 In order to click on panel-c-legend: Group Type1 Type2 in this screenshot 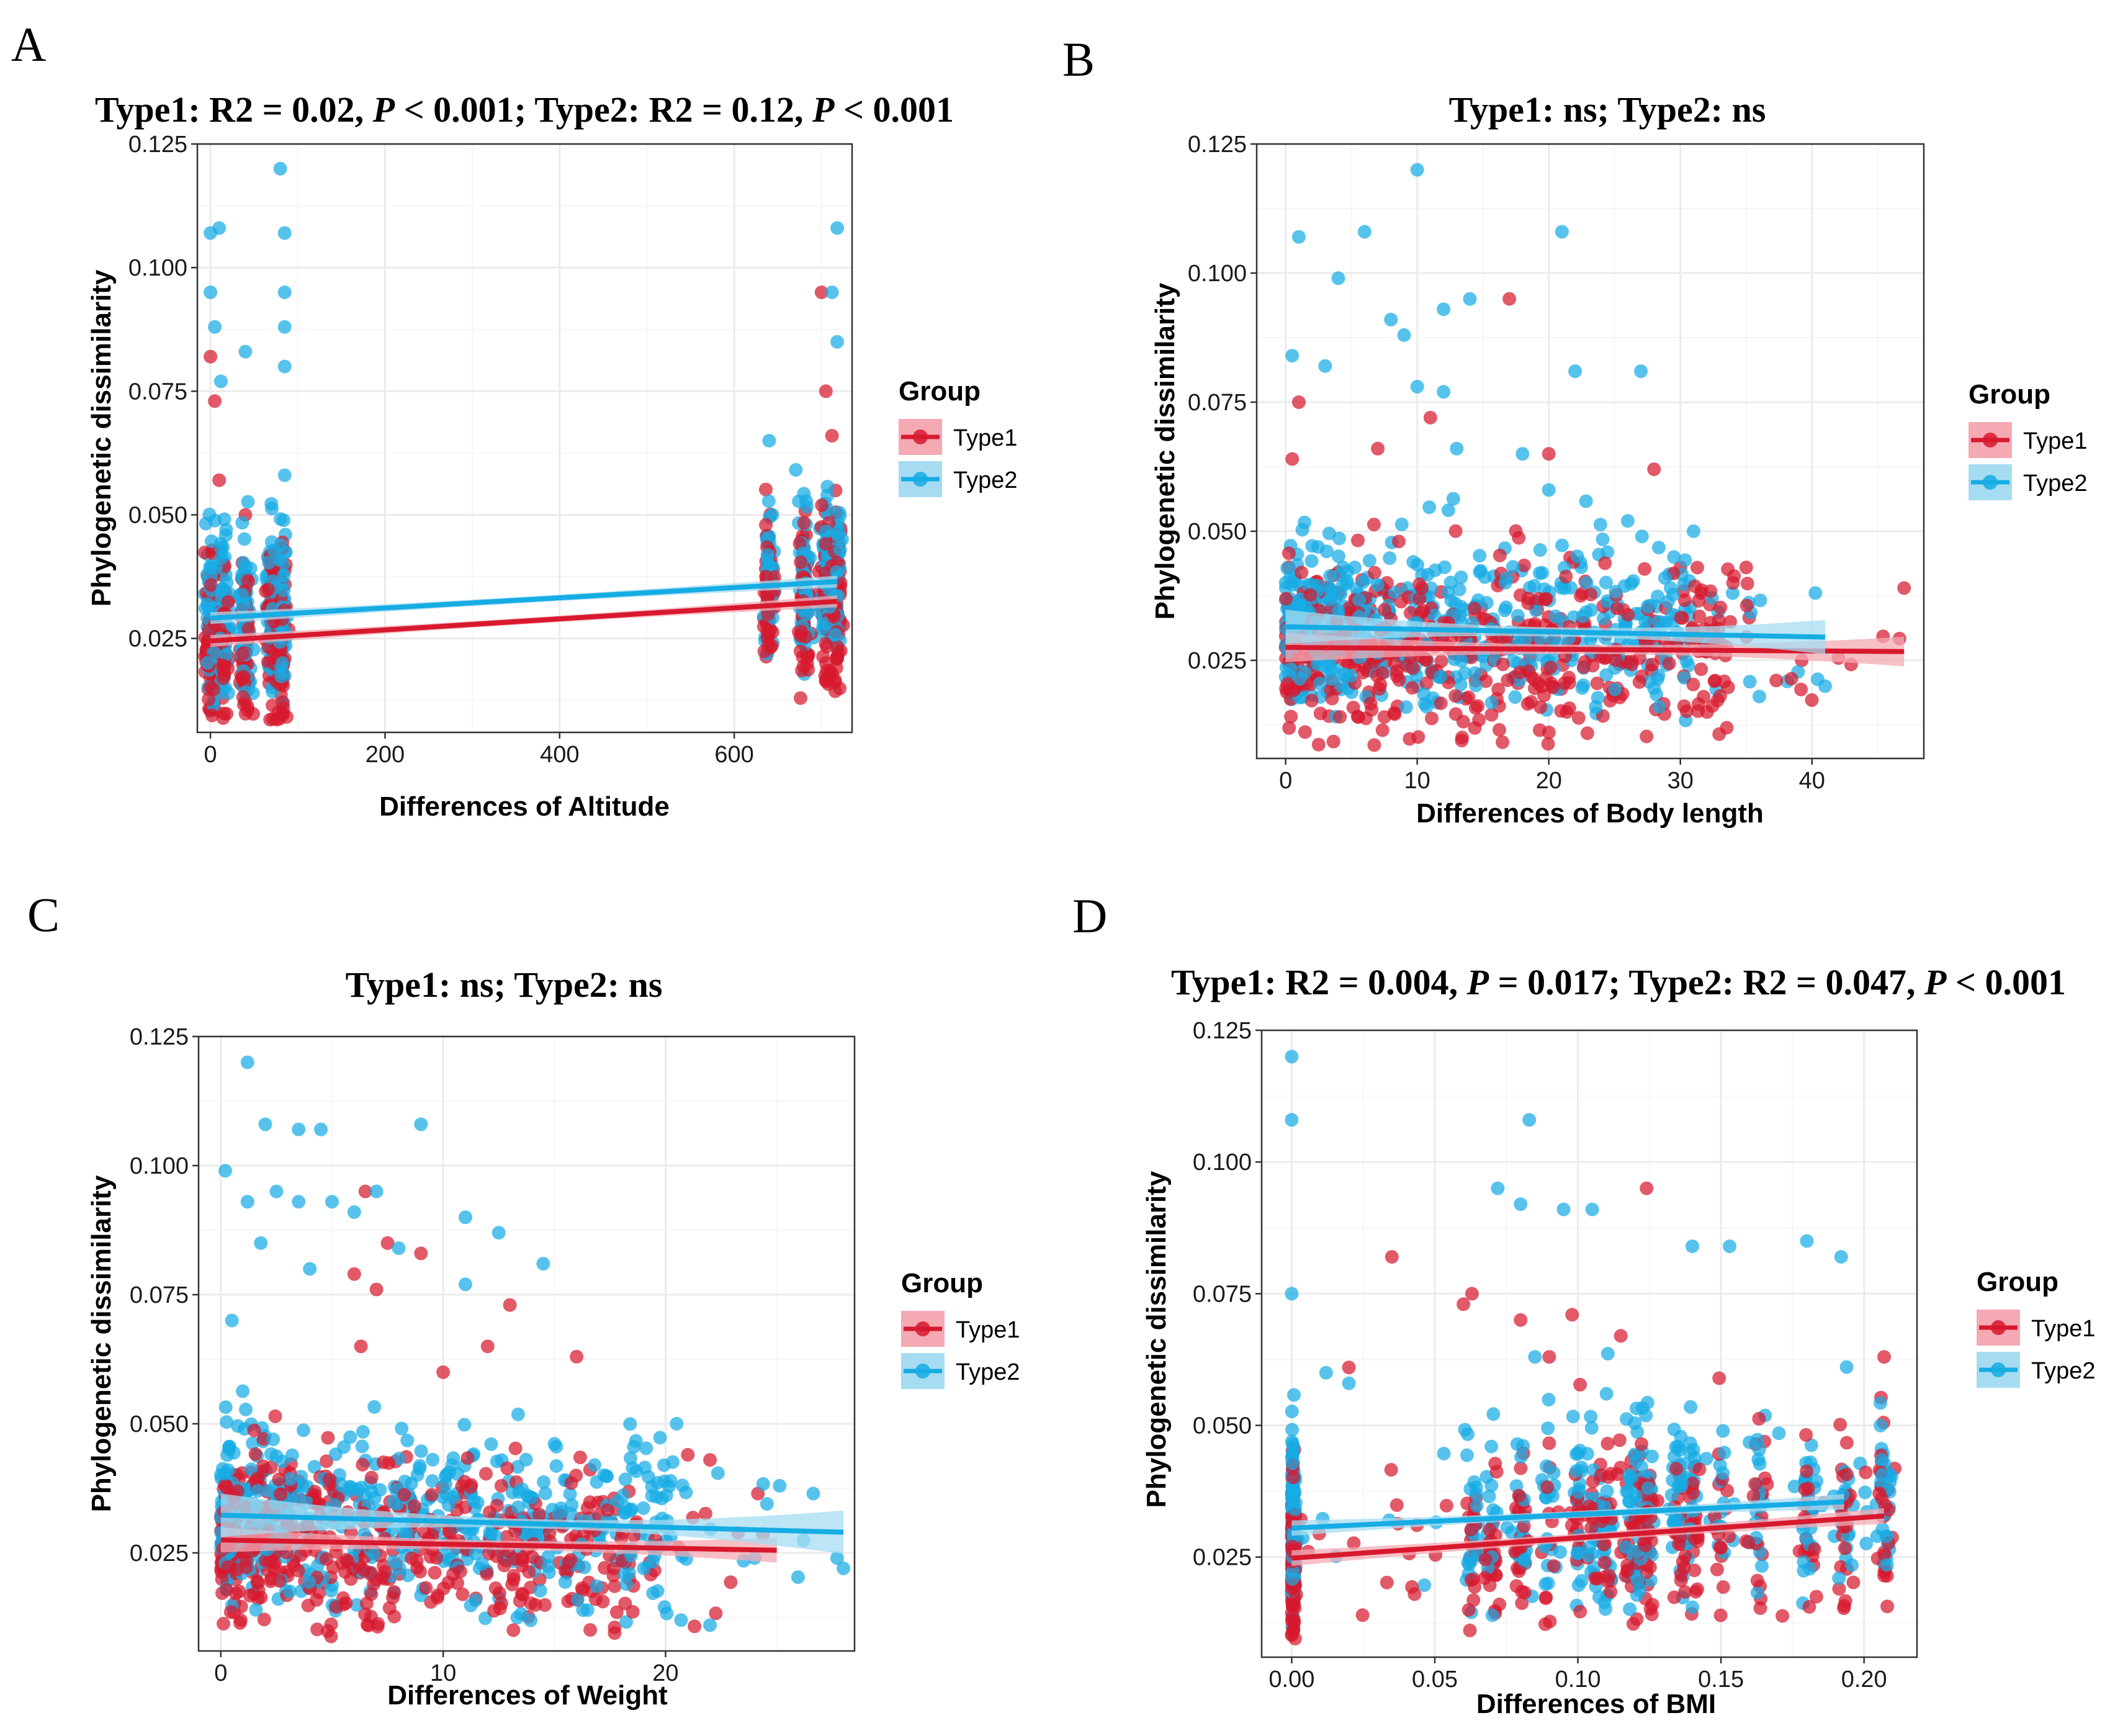, I will do `click(961, 1329)`.